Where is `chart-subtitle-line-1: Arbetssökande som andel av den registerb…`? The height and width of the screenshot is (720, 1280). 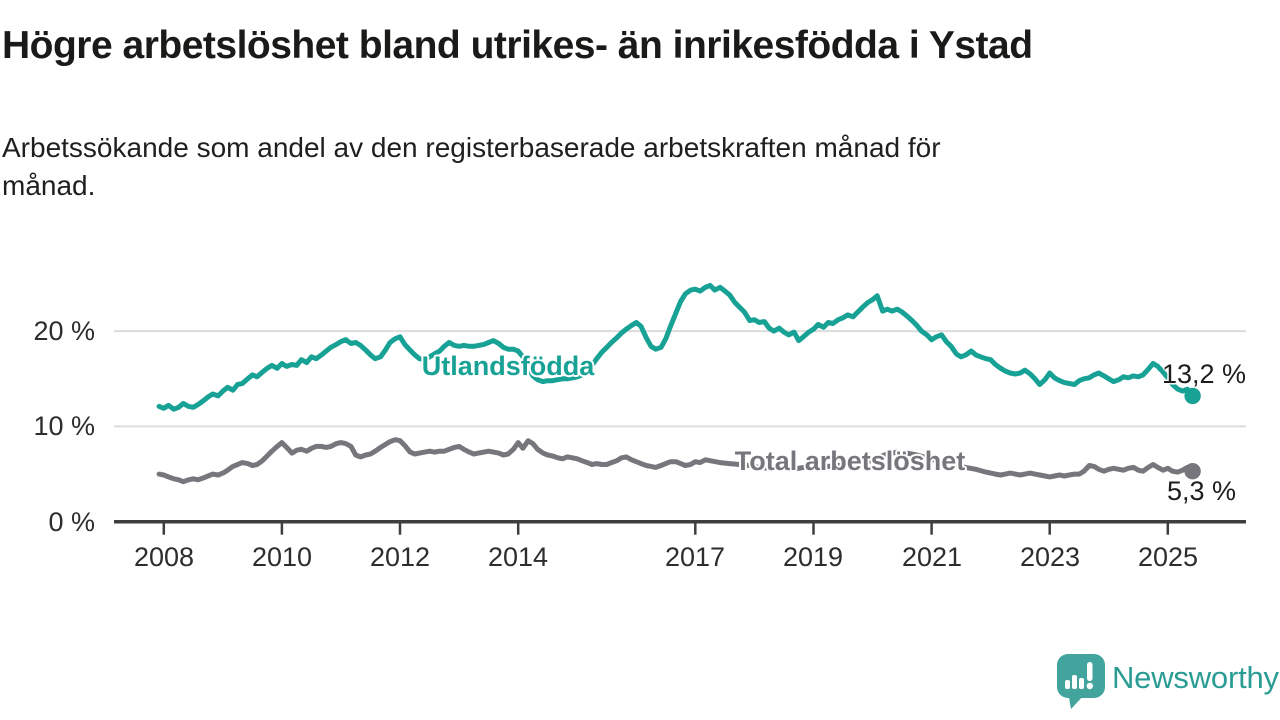 chart-subtitle-line-1: Arbetssökande som andel av den registerb… is located at coordinates (471, 147).